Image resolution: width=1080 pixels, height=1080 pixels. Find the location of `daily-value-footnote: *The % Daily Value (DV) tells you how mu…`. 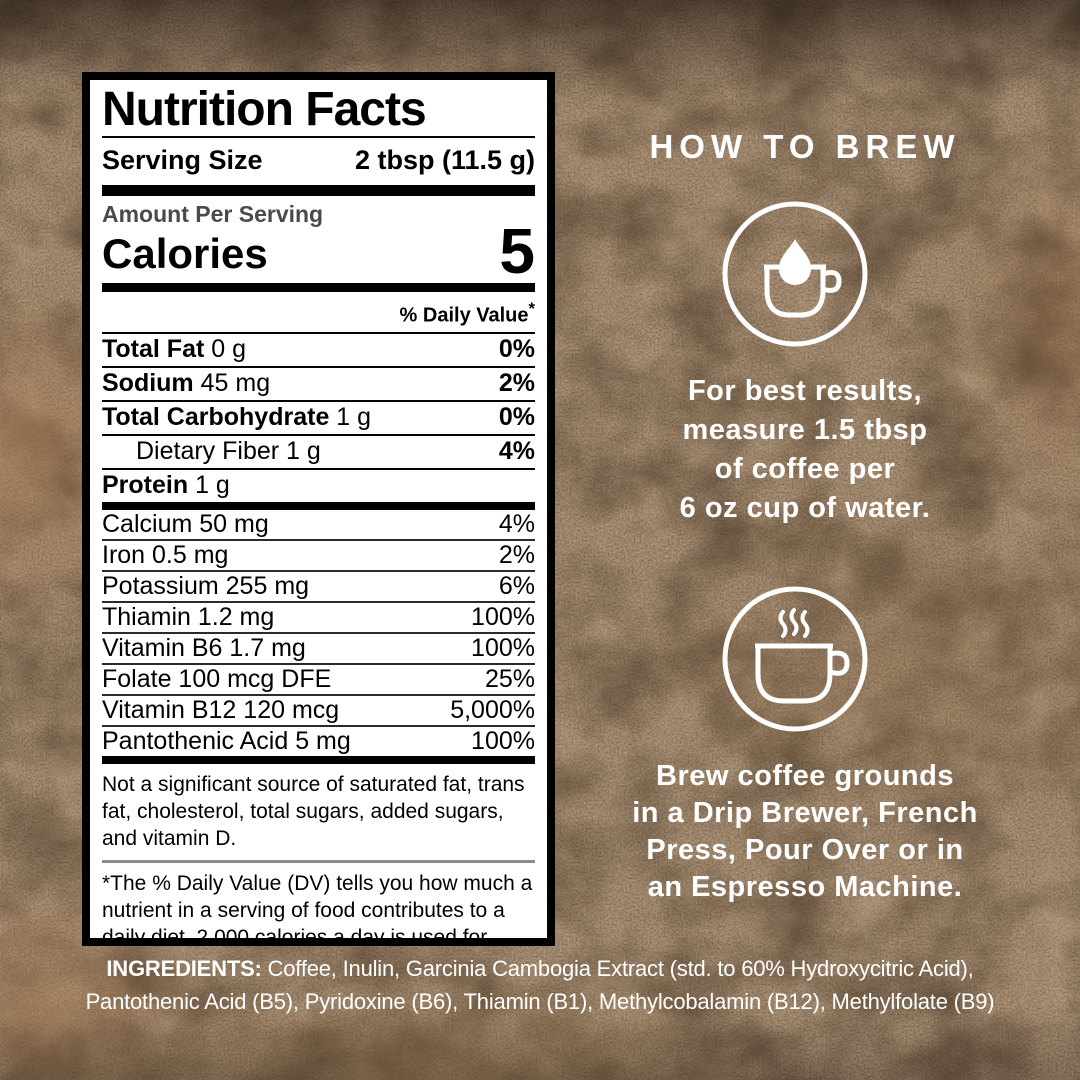

daily-value-footnote: *The % Daily Value (DV) tells you how mu… is located at coordinates (317, 908).